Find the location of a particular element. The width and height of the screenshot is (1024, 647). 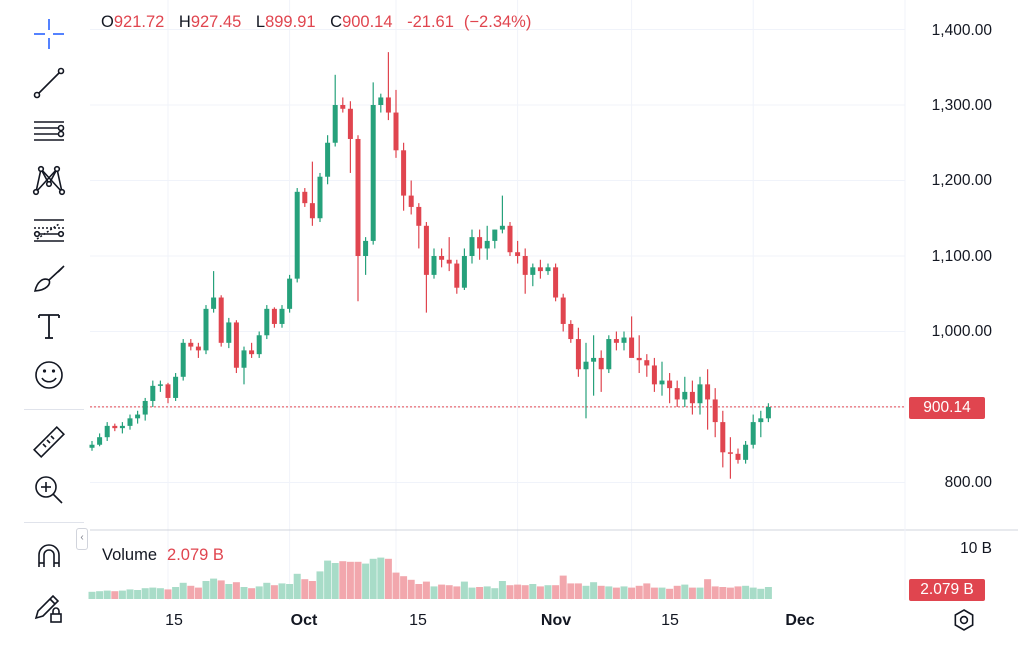

toolbar-separator is located at coordinates (54, 522).